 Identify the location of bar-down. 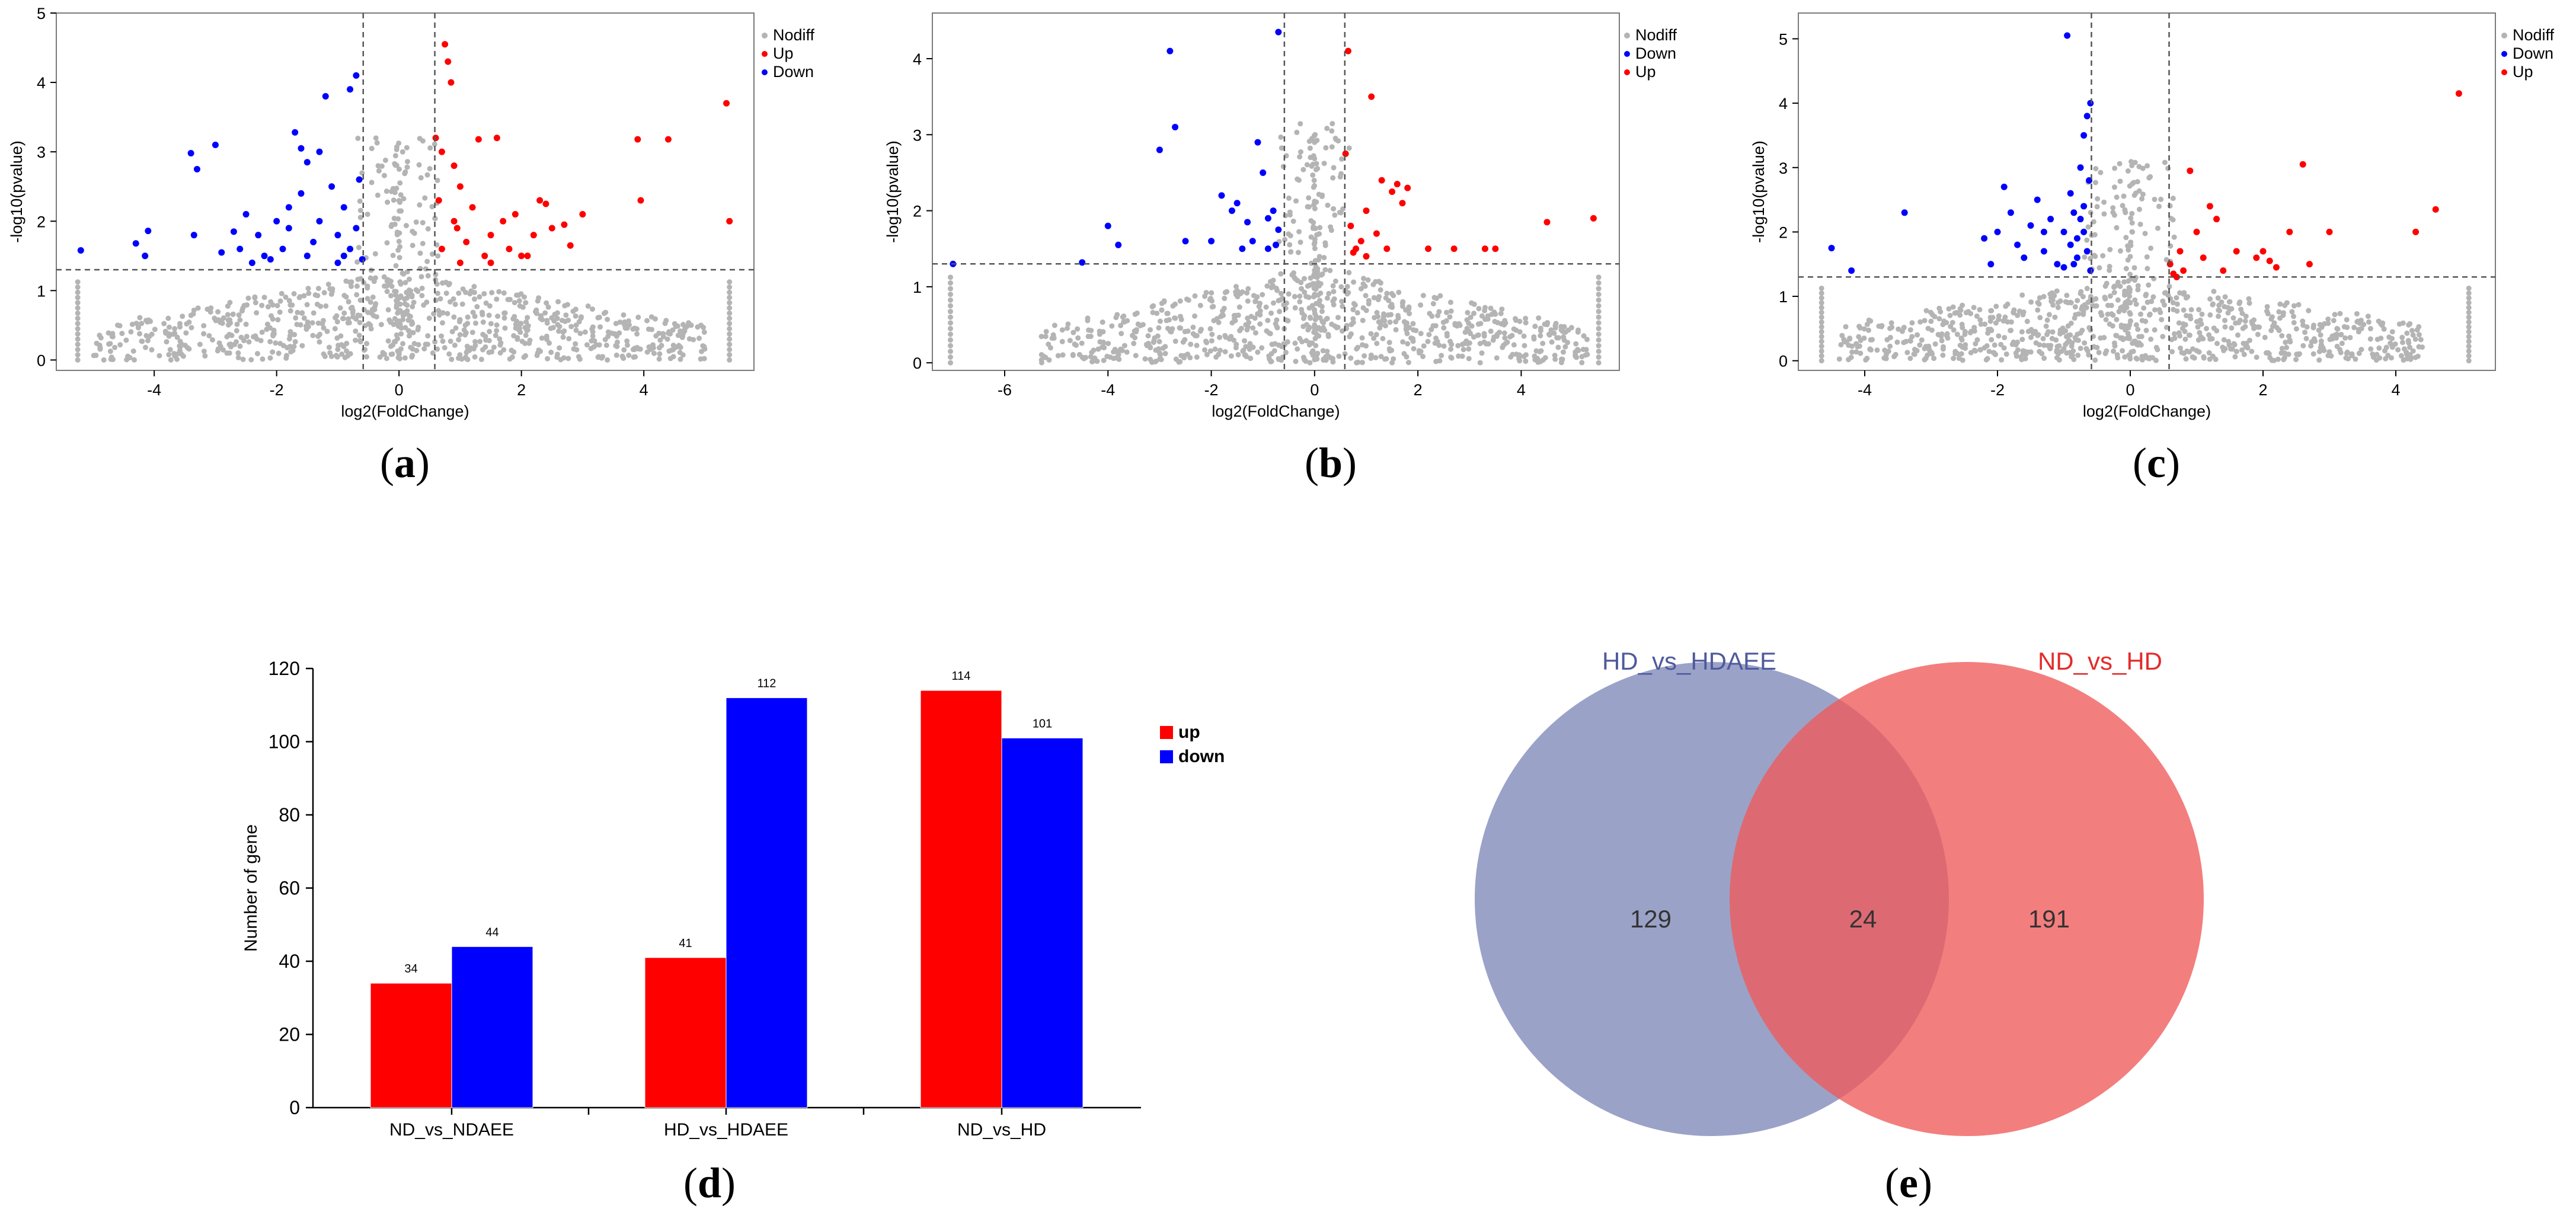
(1042, 922).